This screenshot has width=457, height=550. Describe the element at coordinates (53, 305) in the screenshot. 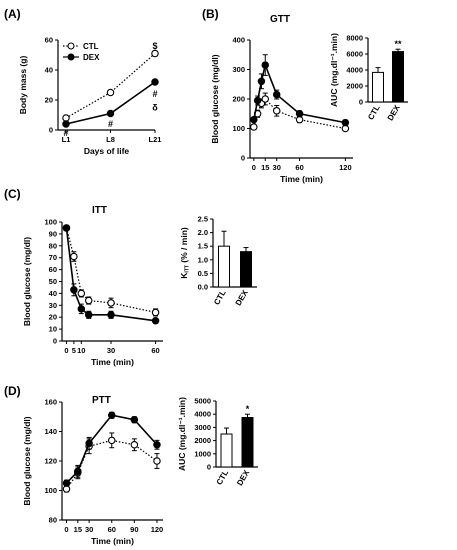

I see `y-tick-label-C: 30` at that location.